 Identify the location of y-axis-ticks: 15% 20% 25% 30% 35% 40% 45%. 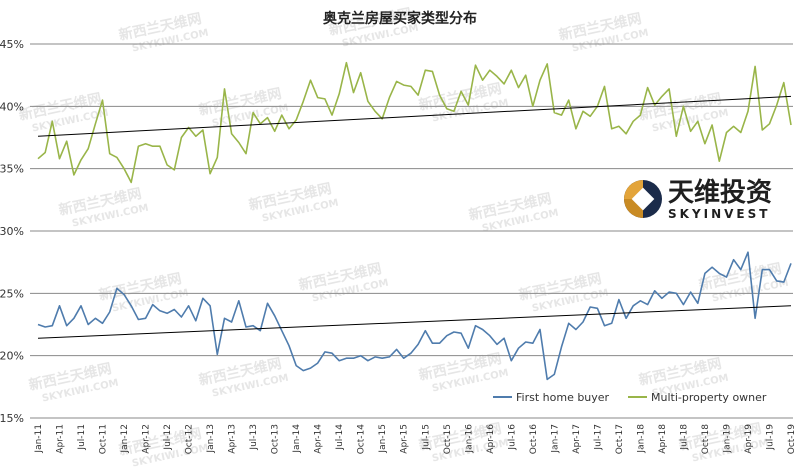
(12, 231).